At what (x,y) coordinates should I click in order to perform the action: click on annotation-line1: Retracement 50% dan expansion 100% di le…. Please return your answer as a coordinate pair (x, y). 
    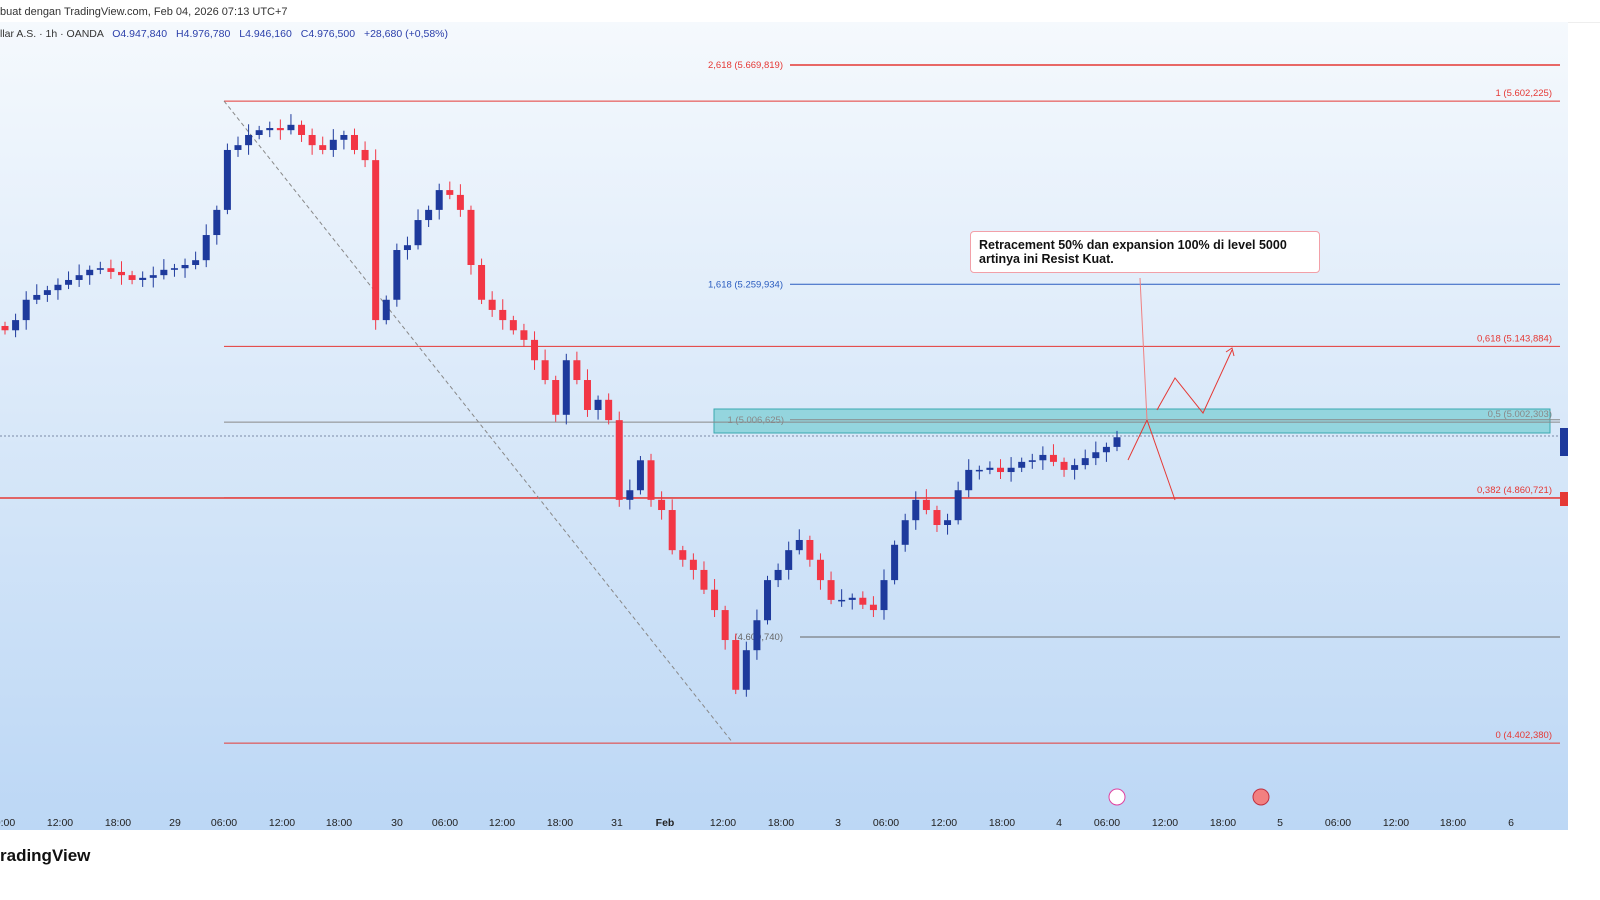
    Looking at the image, I should click on (1133, 245).